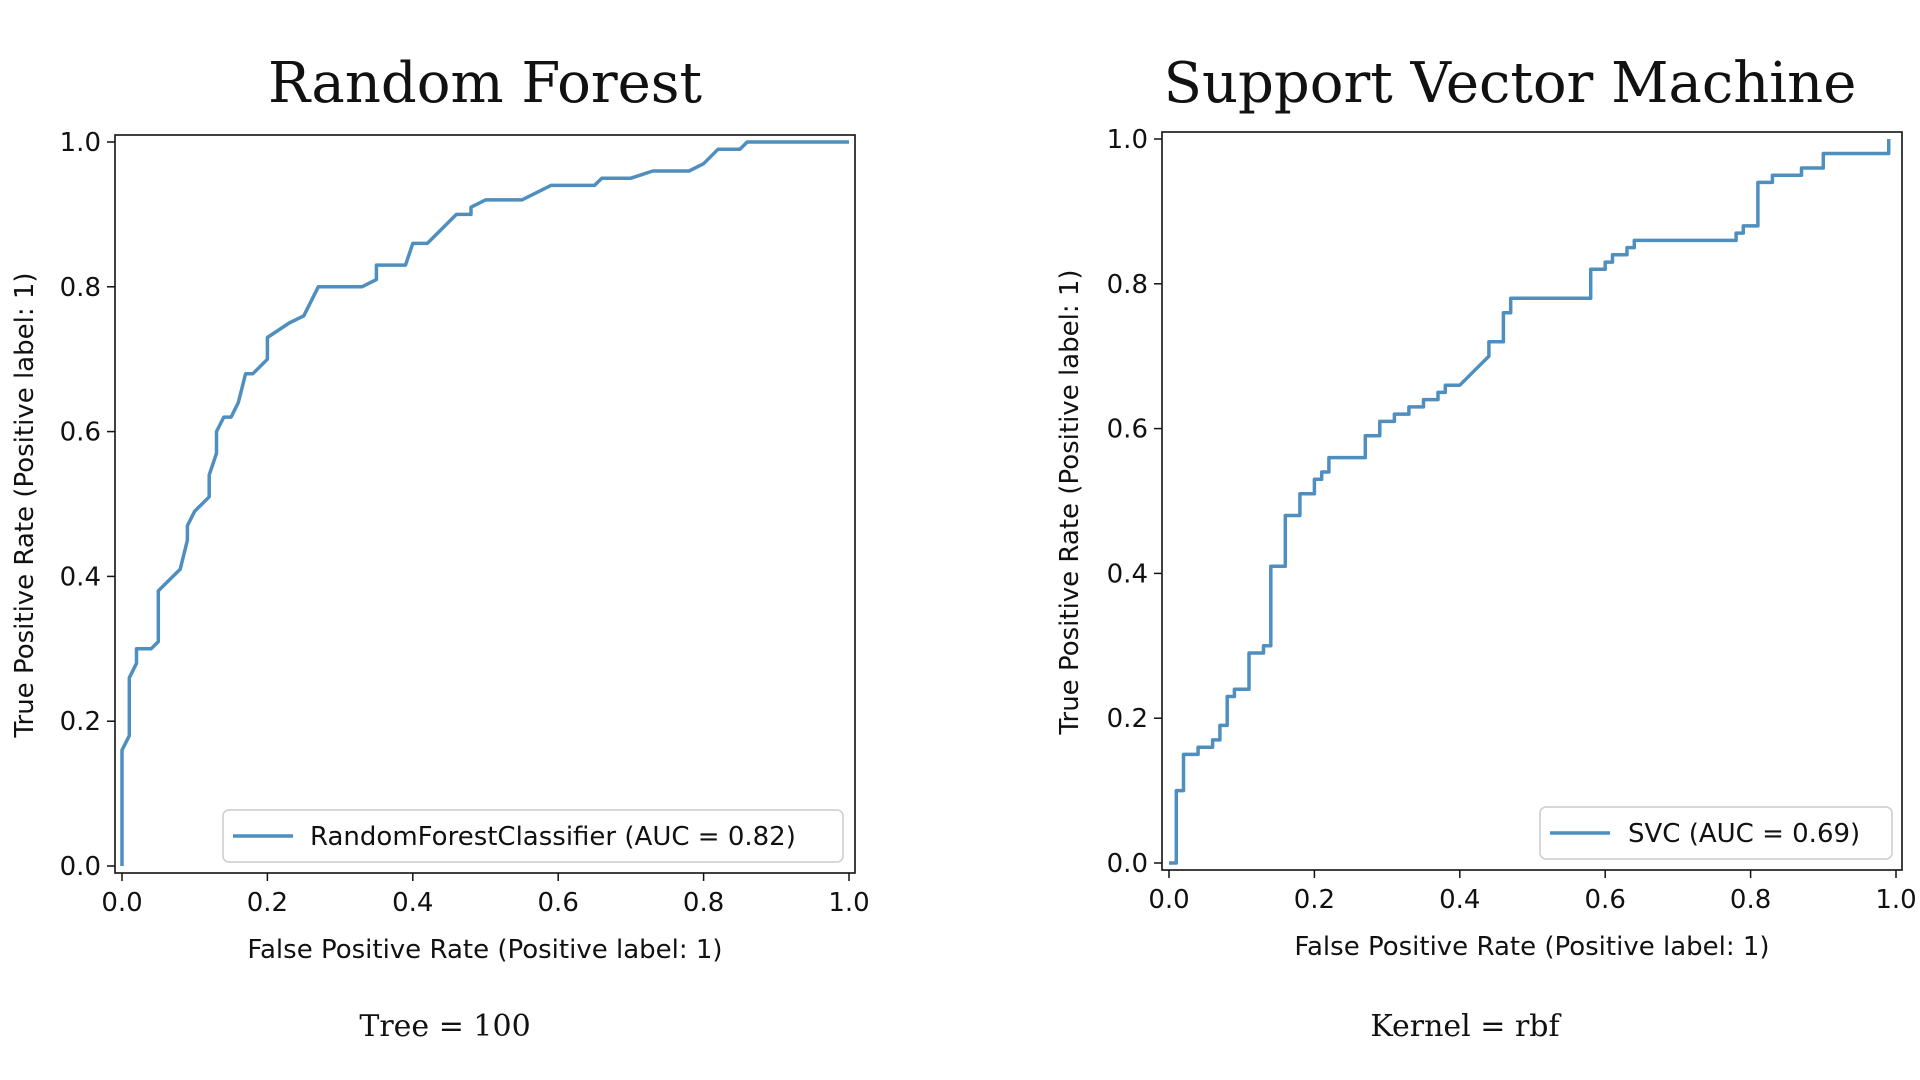 Image resolution: width=1920 pixels, height=1080 pixels. Describe the element at coordinates (1510, 83) in the screenshot. I see `chart-title: Support Vector Machine` at that location.